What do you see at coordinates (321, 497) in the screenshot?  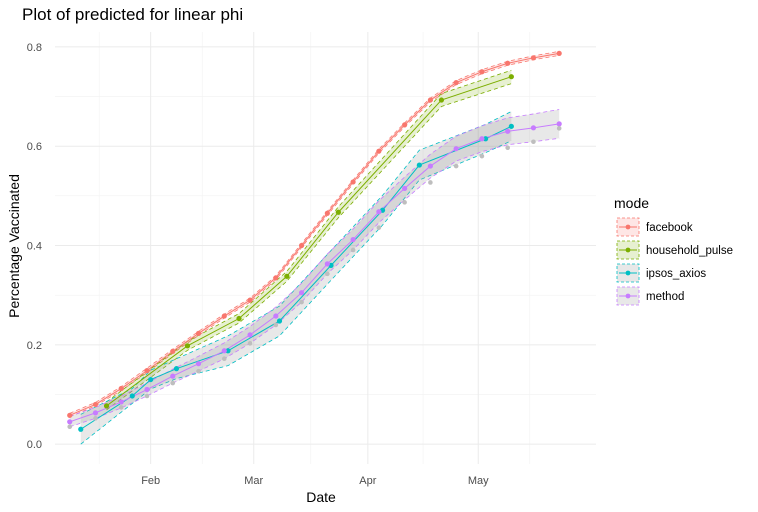 I see `x-axis-title: Date` at bounding box center [321, 497].